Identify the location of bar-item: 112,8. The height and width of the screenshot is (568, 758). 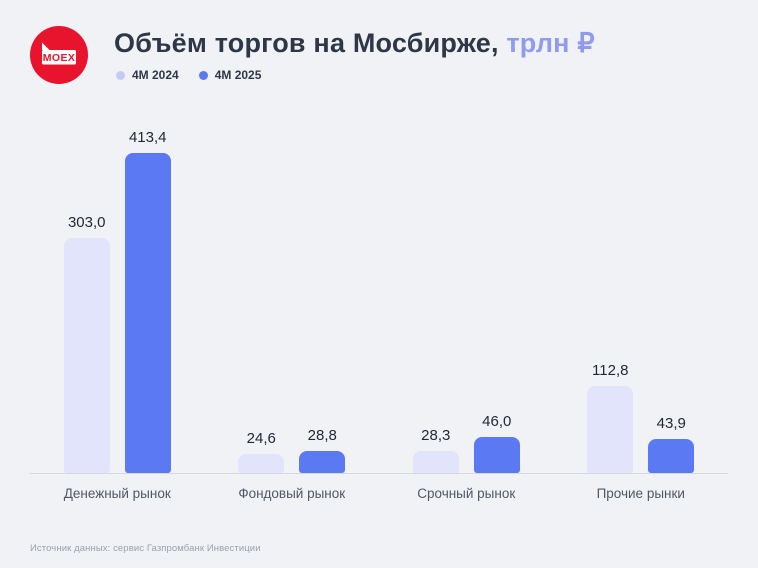
(610, 417).